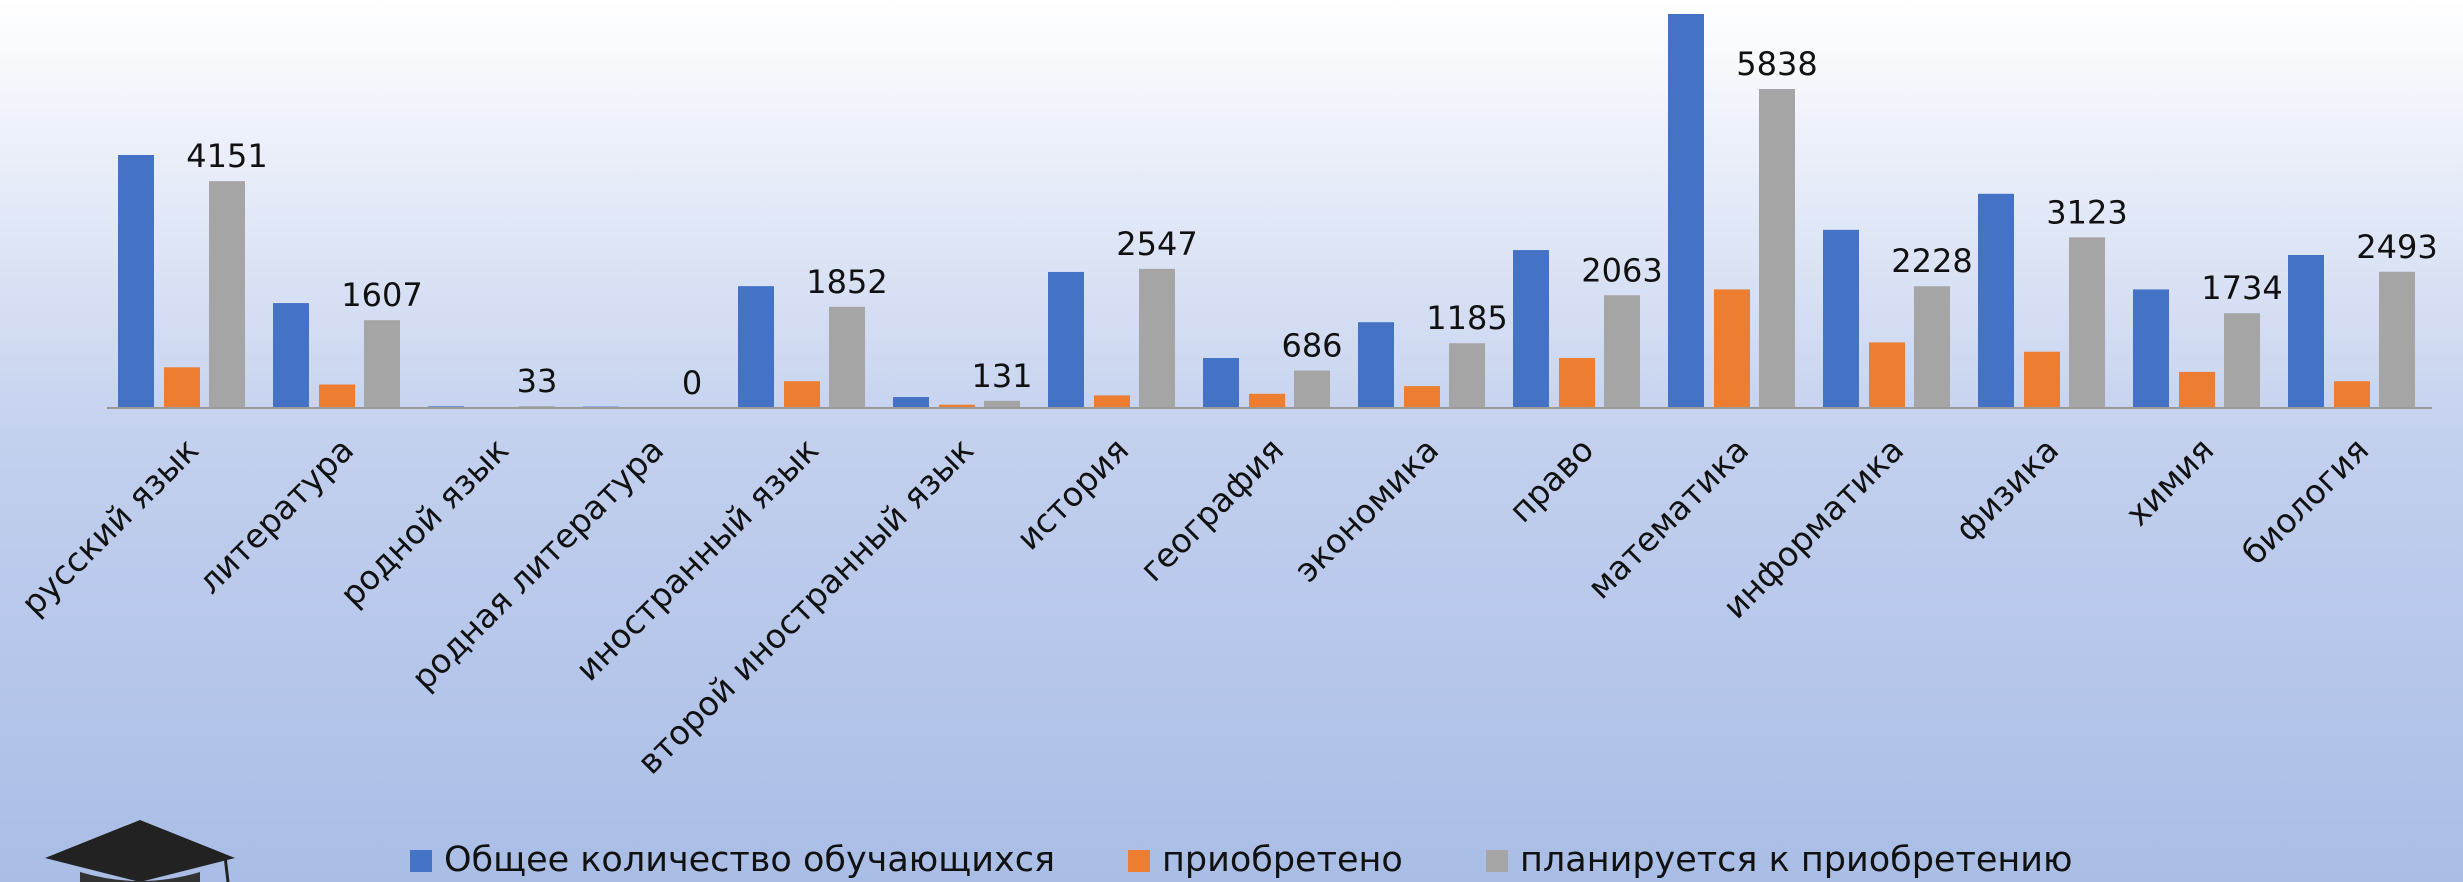 This screenshot has height=882, width=2463. I want to click on data-label: 131, so click(1001, 376).